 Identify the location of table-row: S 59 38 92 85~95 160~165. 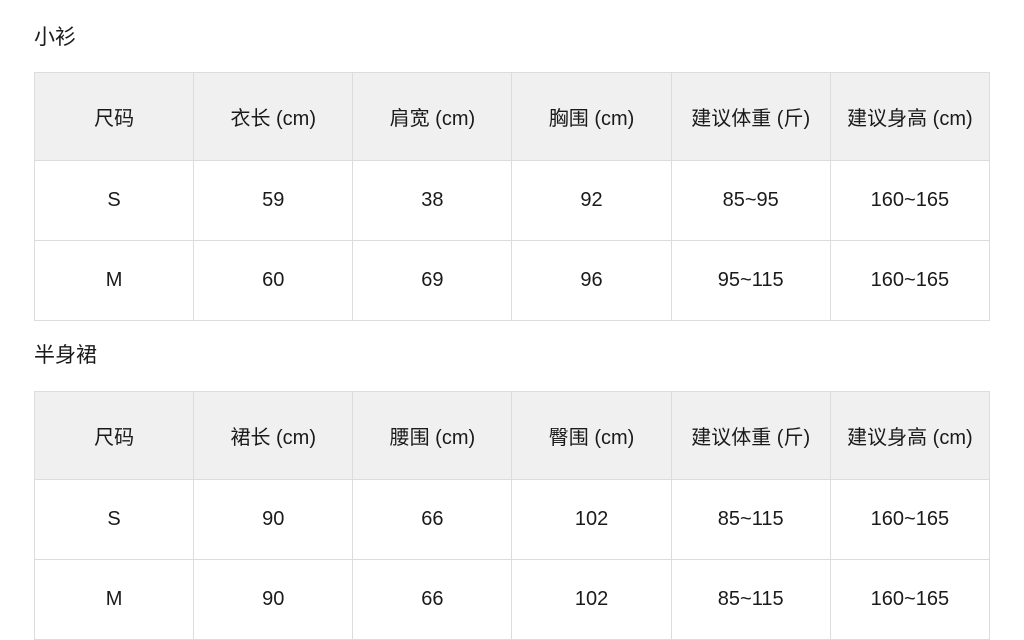
(512, 200).